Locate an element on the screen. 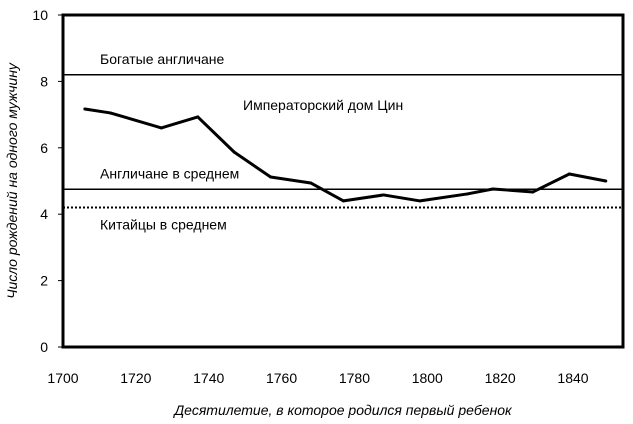 Image resolution: width=633 pixels, height=424 pixels. reference-line-label: Англичане в среднем is located at coordinates (169, 173).